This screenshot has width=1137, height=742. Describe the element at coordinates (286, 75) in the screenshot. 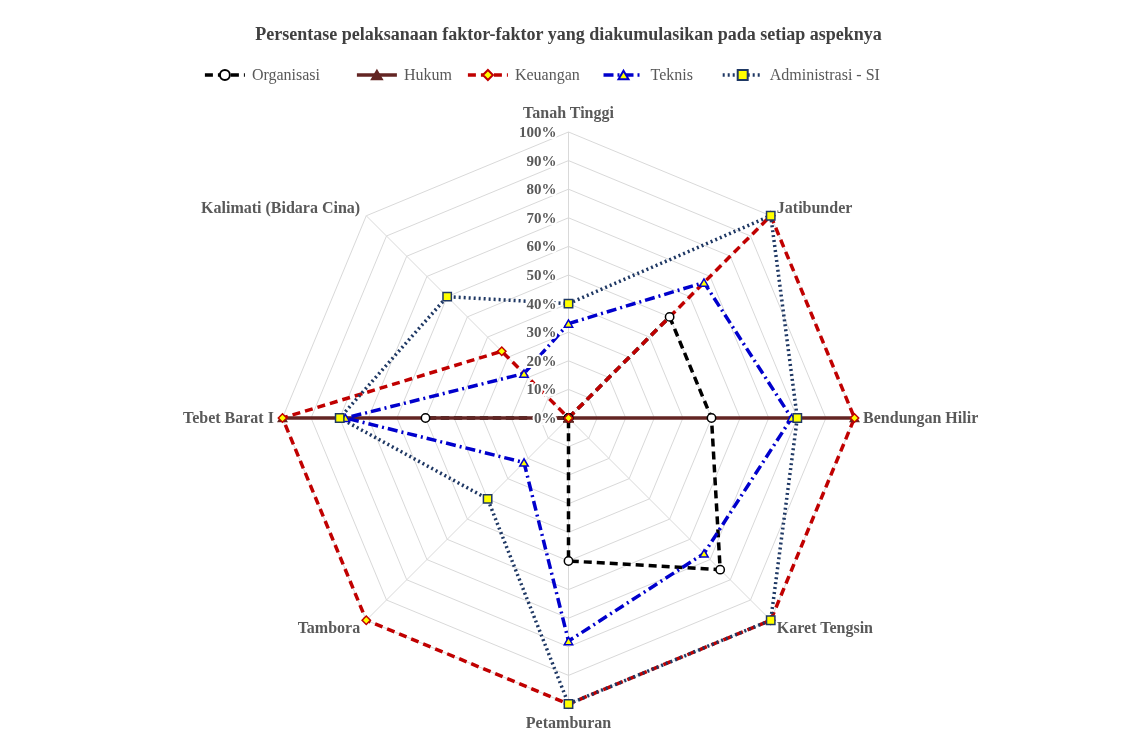

I see `legend-label: Organisasi` at that location.